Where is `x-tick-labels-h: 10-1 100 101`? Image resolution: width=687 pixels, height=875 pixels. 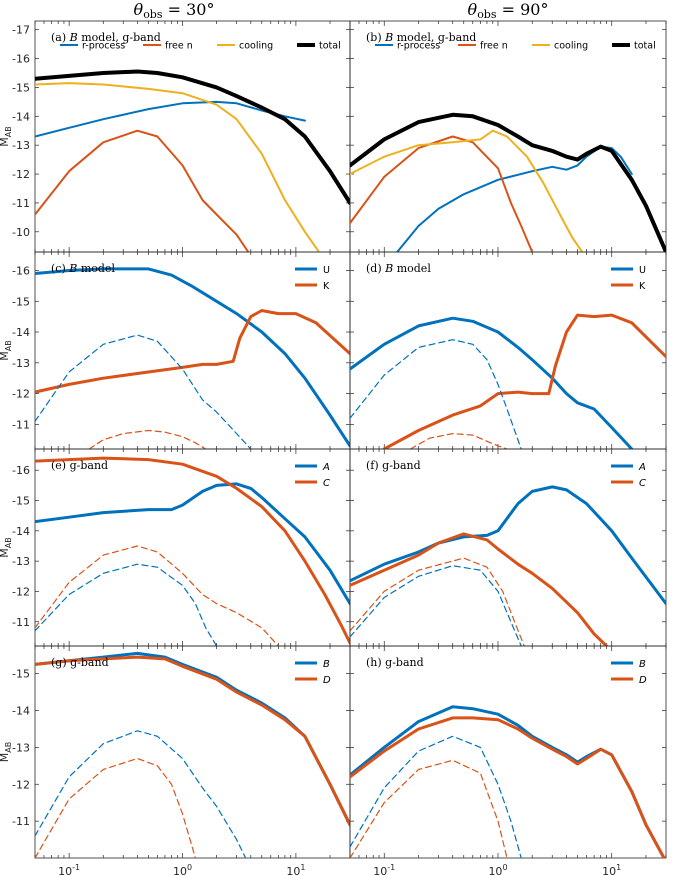
x-tick-labels-h: 10-1 100 101 is located at coordinates (497, 869).